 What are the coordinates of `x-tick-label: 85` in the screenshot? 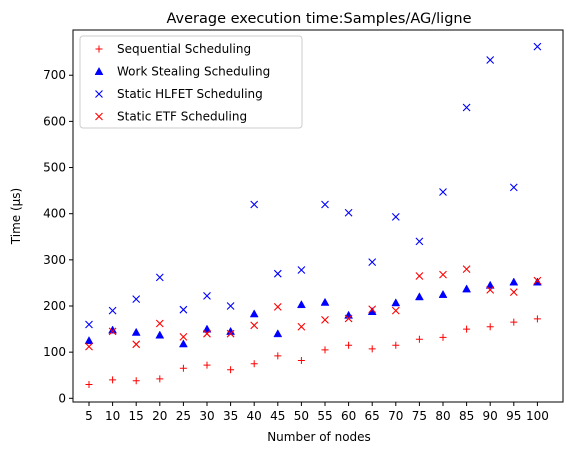 It's located at (466, 416).